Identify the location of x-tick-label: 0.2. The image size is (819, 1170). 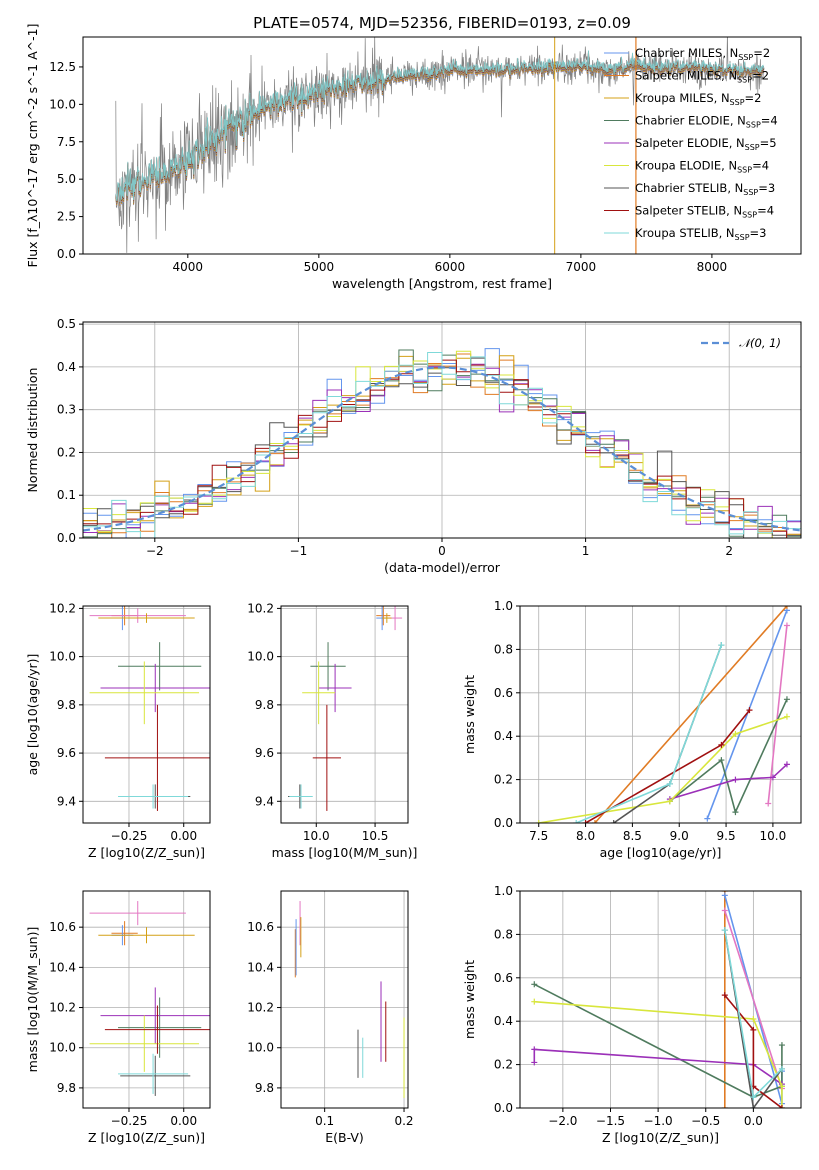
(403, 1121).